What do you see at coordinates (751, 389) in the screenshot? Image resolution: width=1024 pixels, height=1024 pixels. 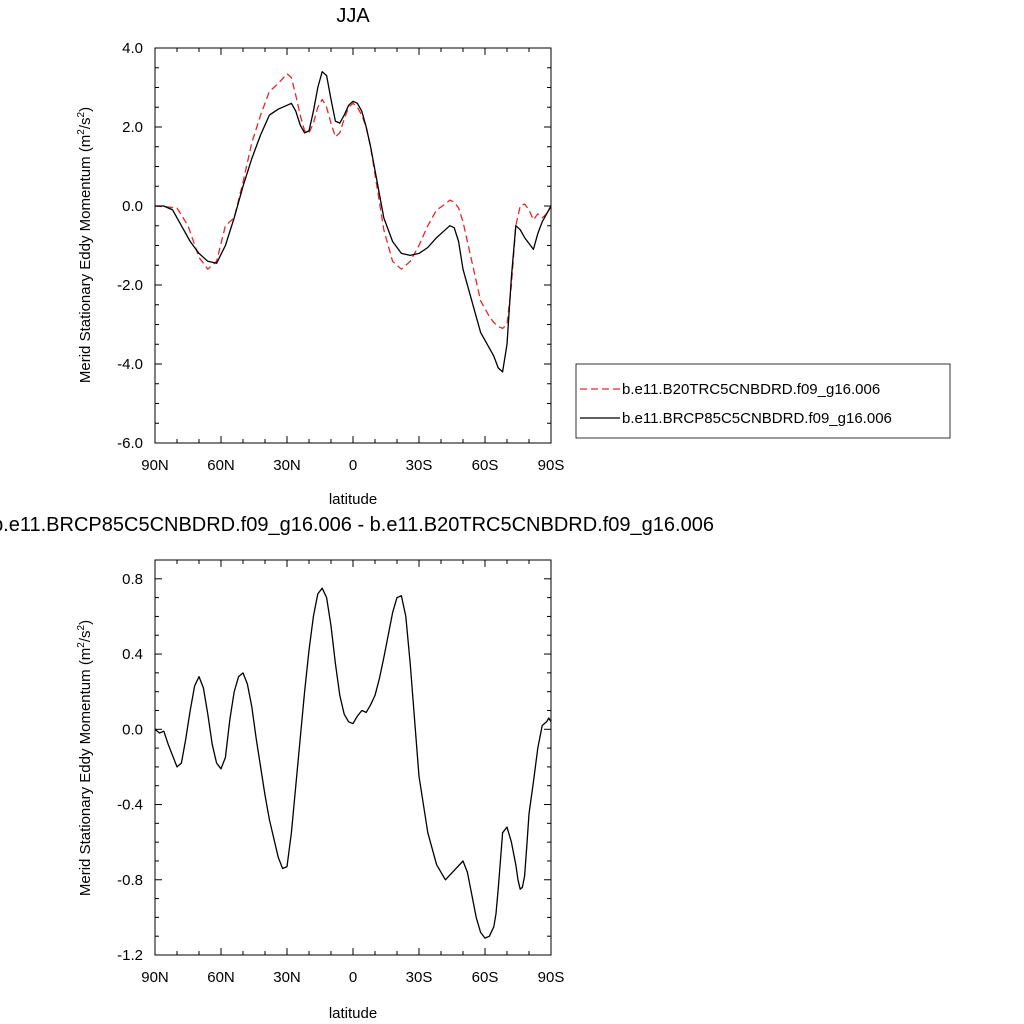 I see `legend-label-historical: b.e11.B20TRC5CNBDRD.f09_g16.006` at bounding box center [751, 389].